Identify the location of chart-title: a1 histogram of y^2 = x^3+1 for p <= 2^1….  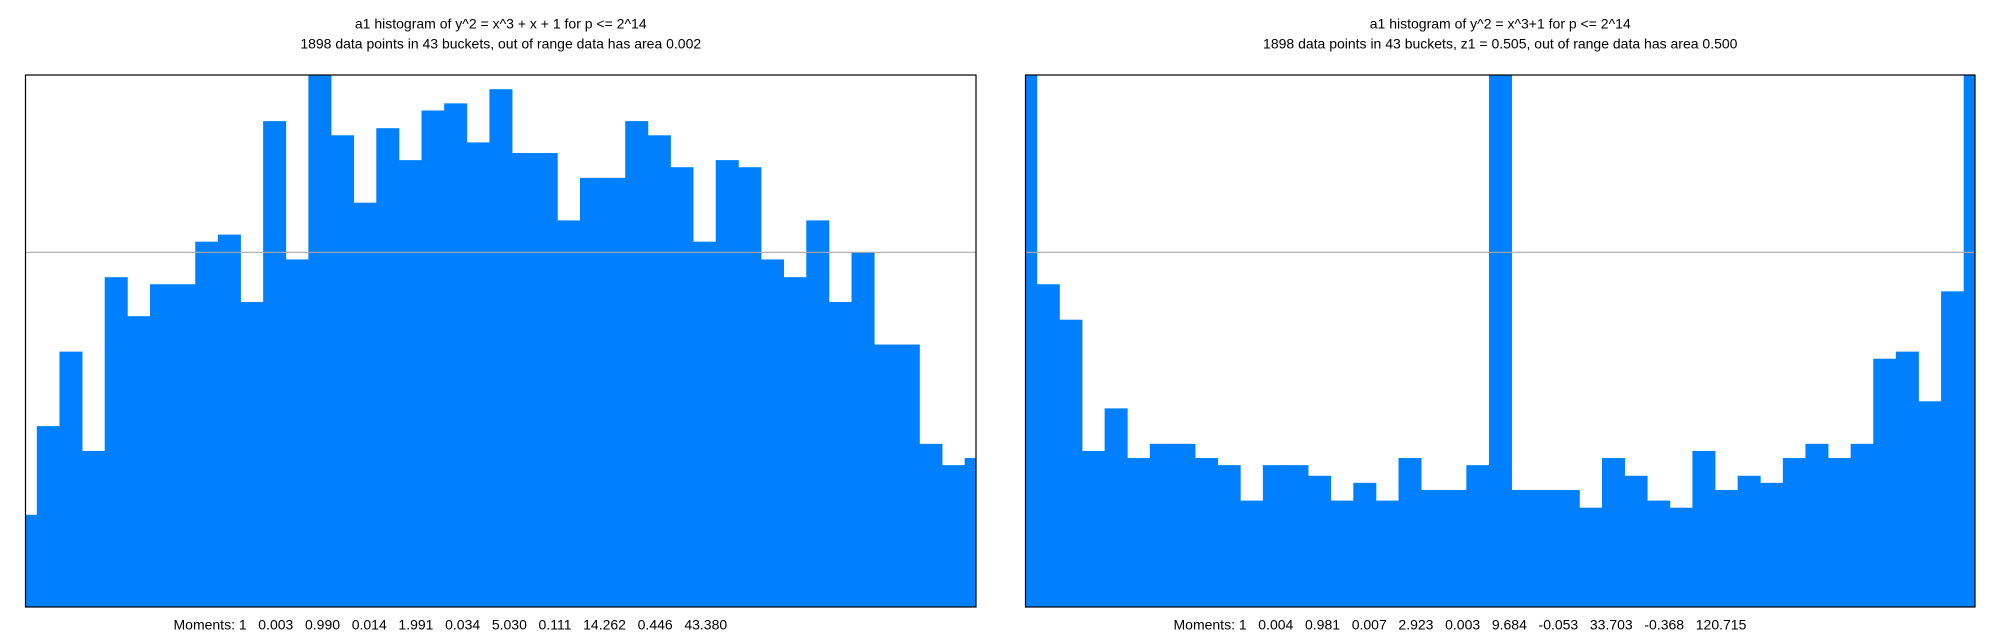
(1500, 24).